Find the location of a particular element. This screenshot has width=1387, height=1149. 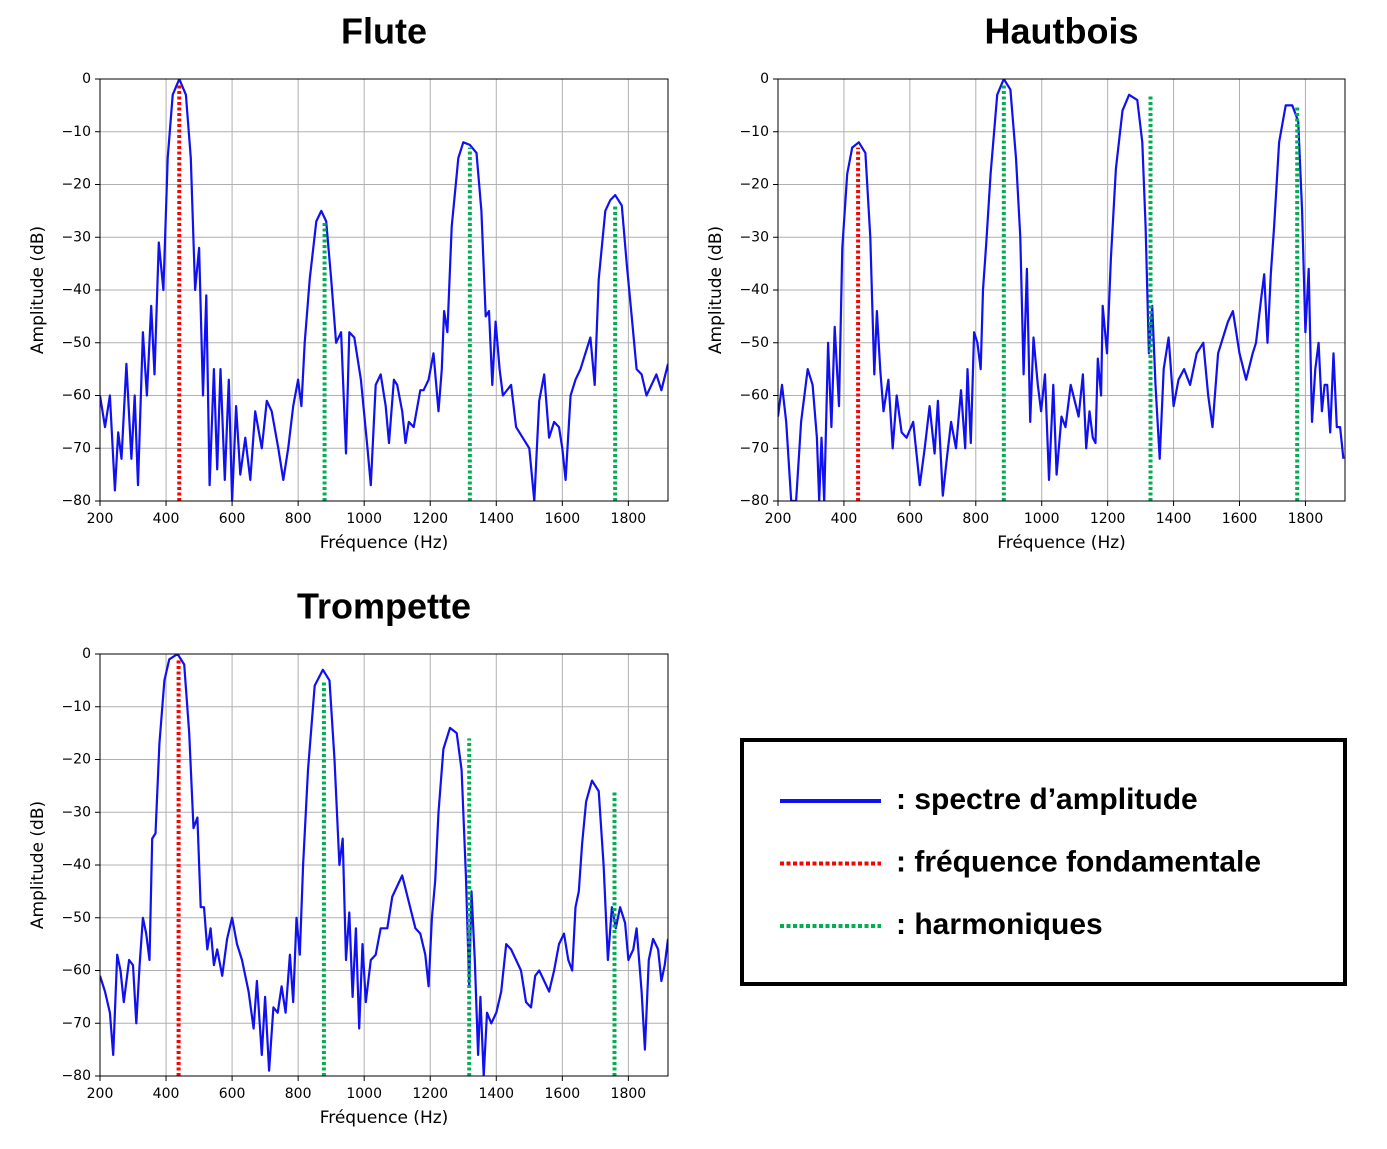

chart-title: Hautbois is located at coordinates (1061, 31).